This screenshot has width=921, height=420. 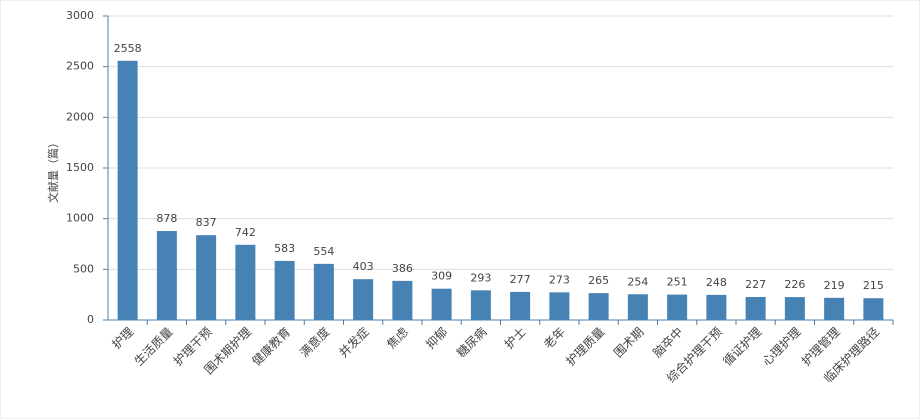 I want to click on value-label: 227, so click(x=755, y=284).